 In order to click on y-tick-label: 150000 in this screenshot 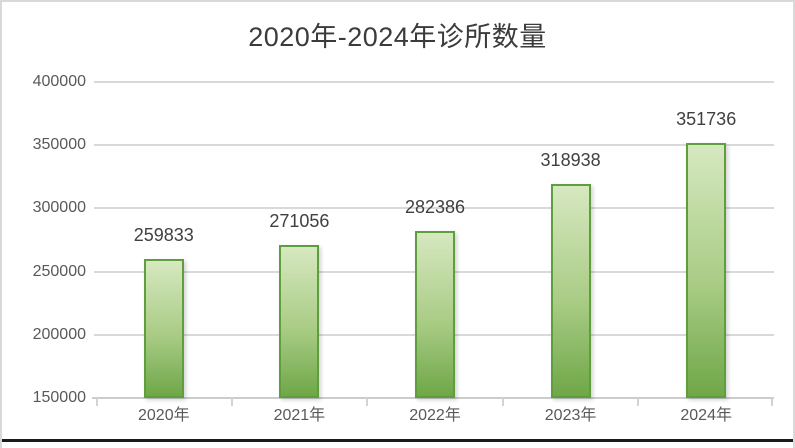, I will do `click(59, 397)`.